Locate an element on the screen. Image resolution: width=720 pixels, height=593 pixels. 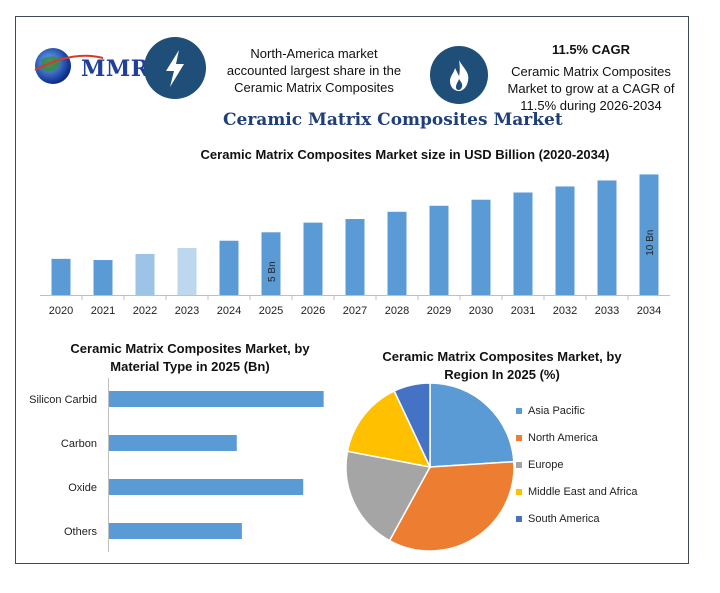
bar-2032 is located at coordinates (565, 240).